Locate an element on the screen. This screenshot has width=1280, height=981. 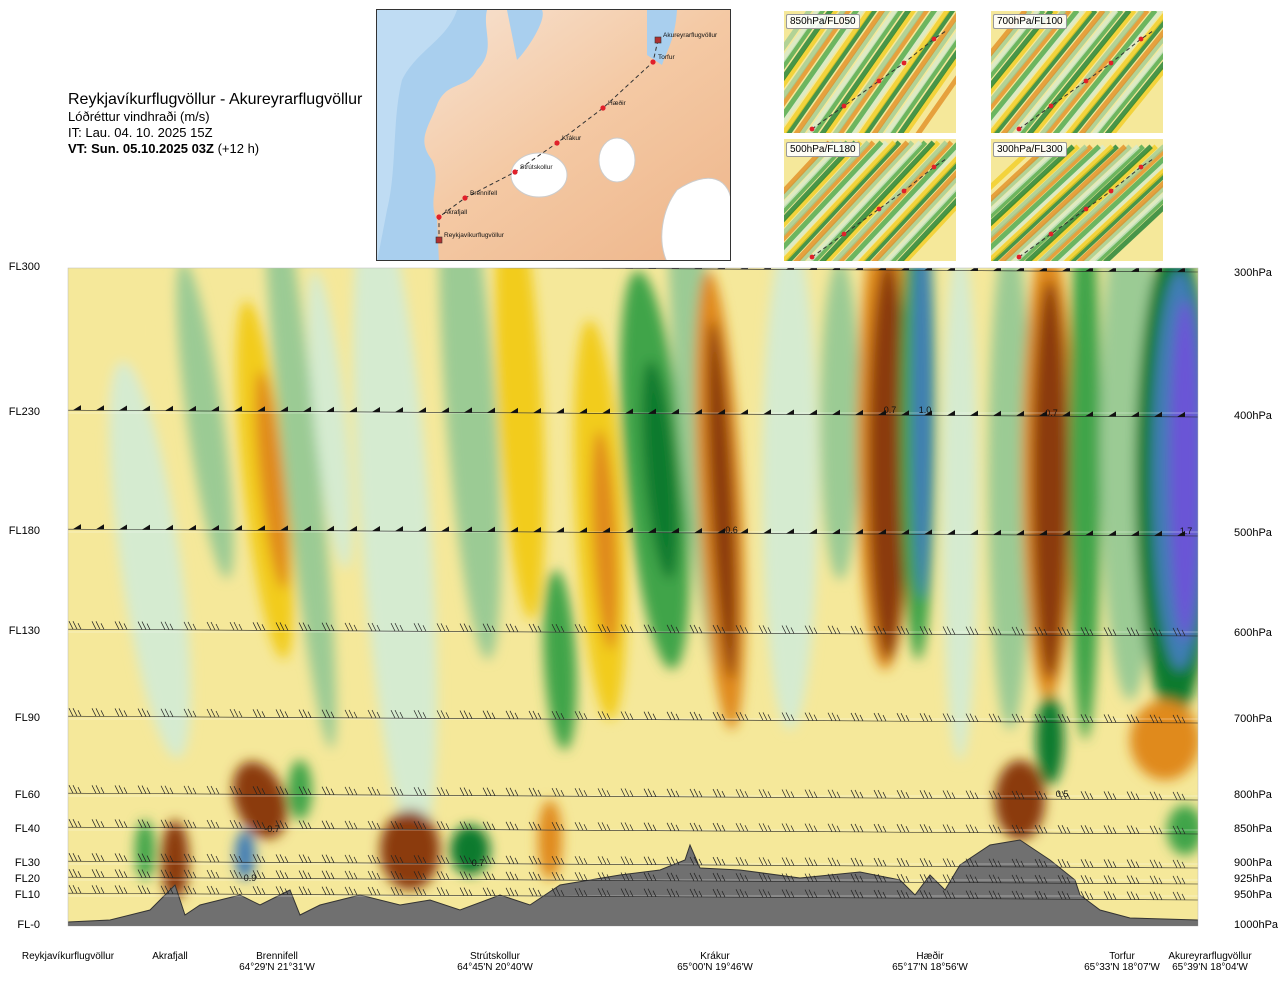
station-label: Strútskollur 64°45'N 20°40'W is located at coordinates (495, 962).